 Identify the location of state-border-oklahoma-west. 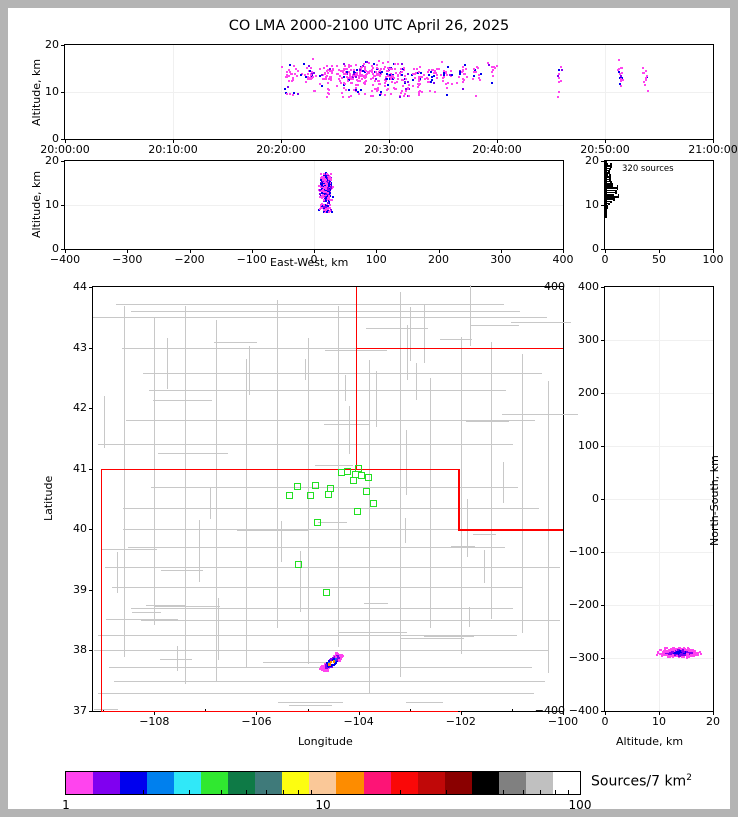
(460, 712).